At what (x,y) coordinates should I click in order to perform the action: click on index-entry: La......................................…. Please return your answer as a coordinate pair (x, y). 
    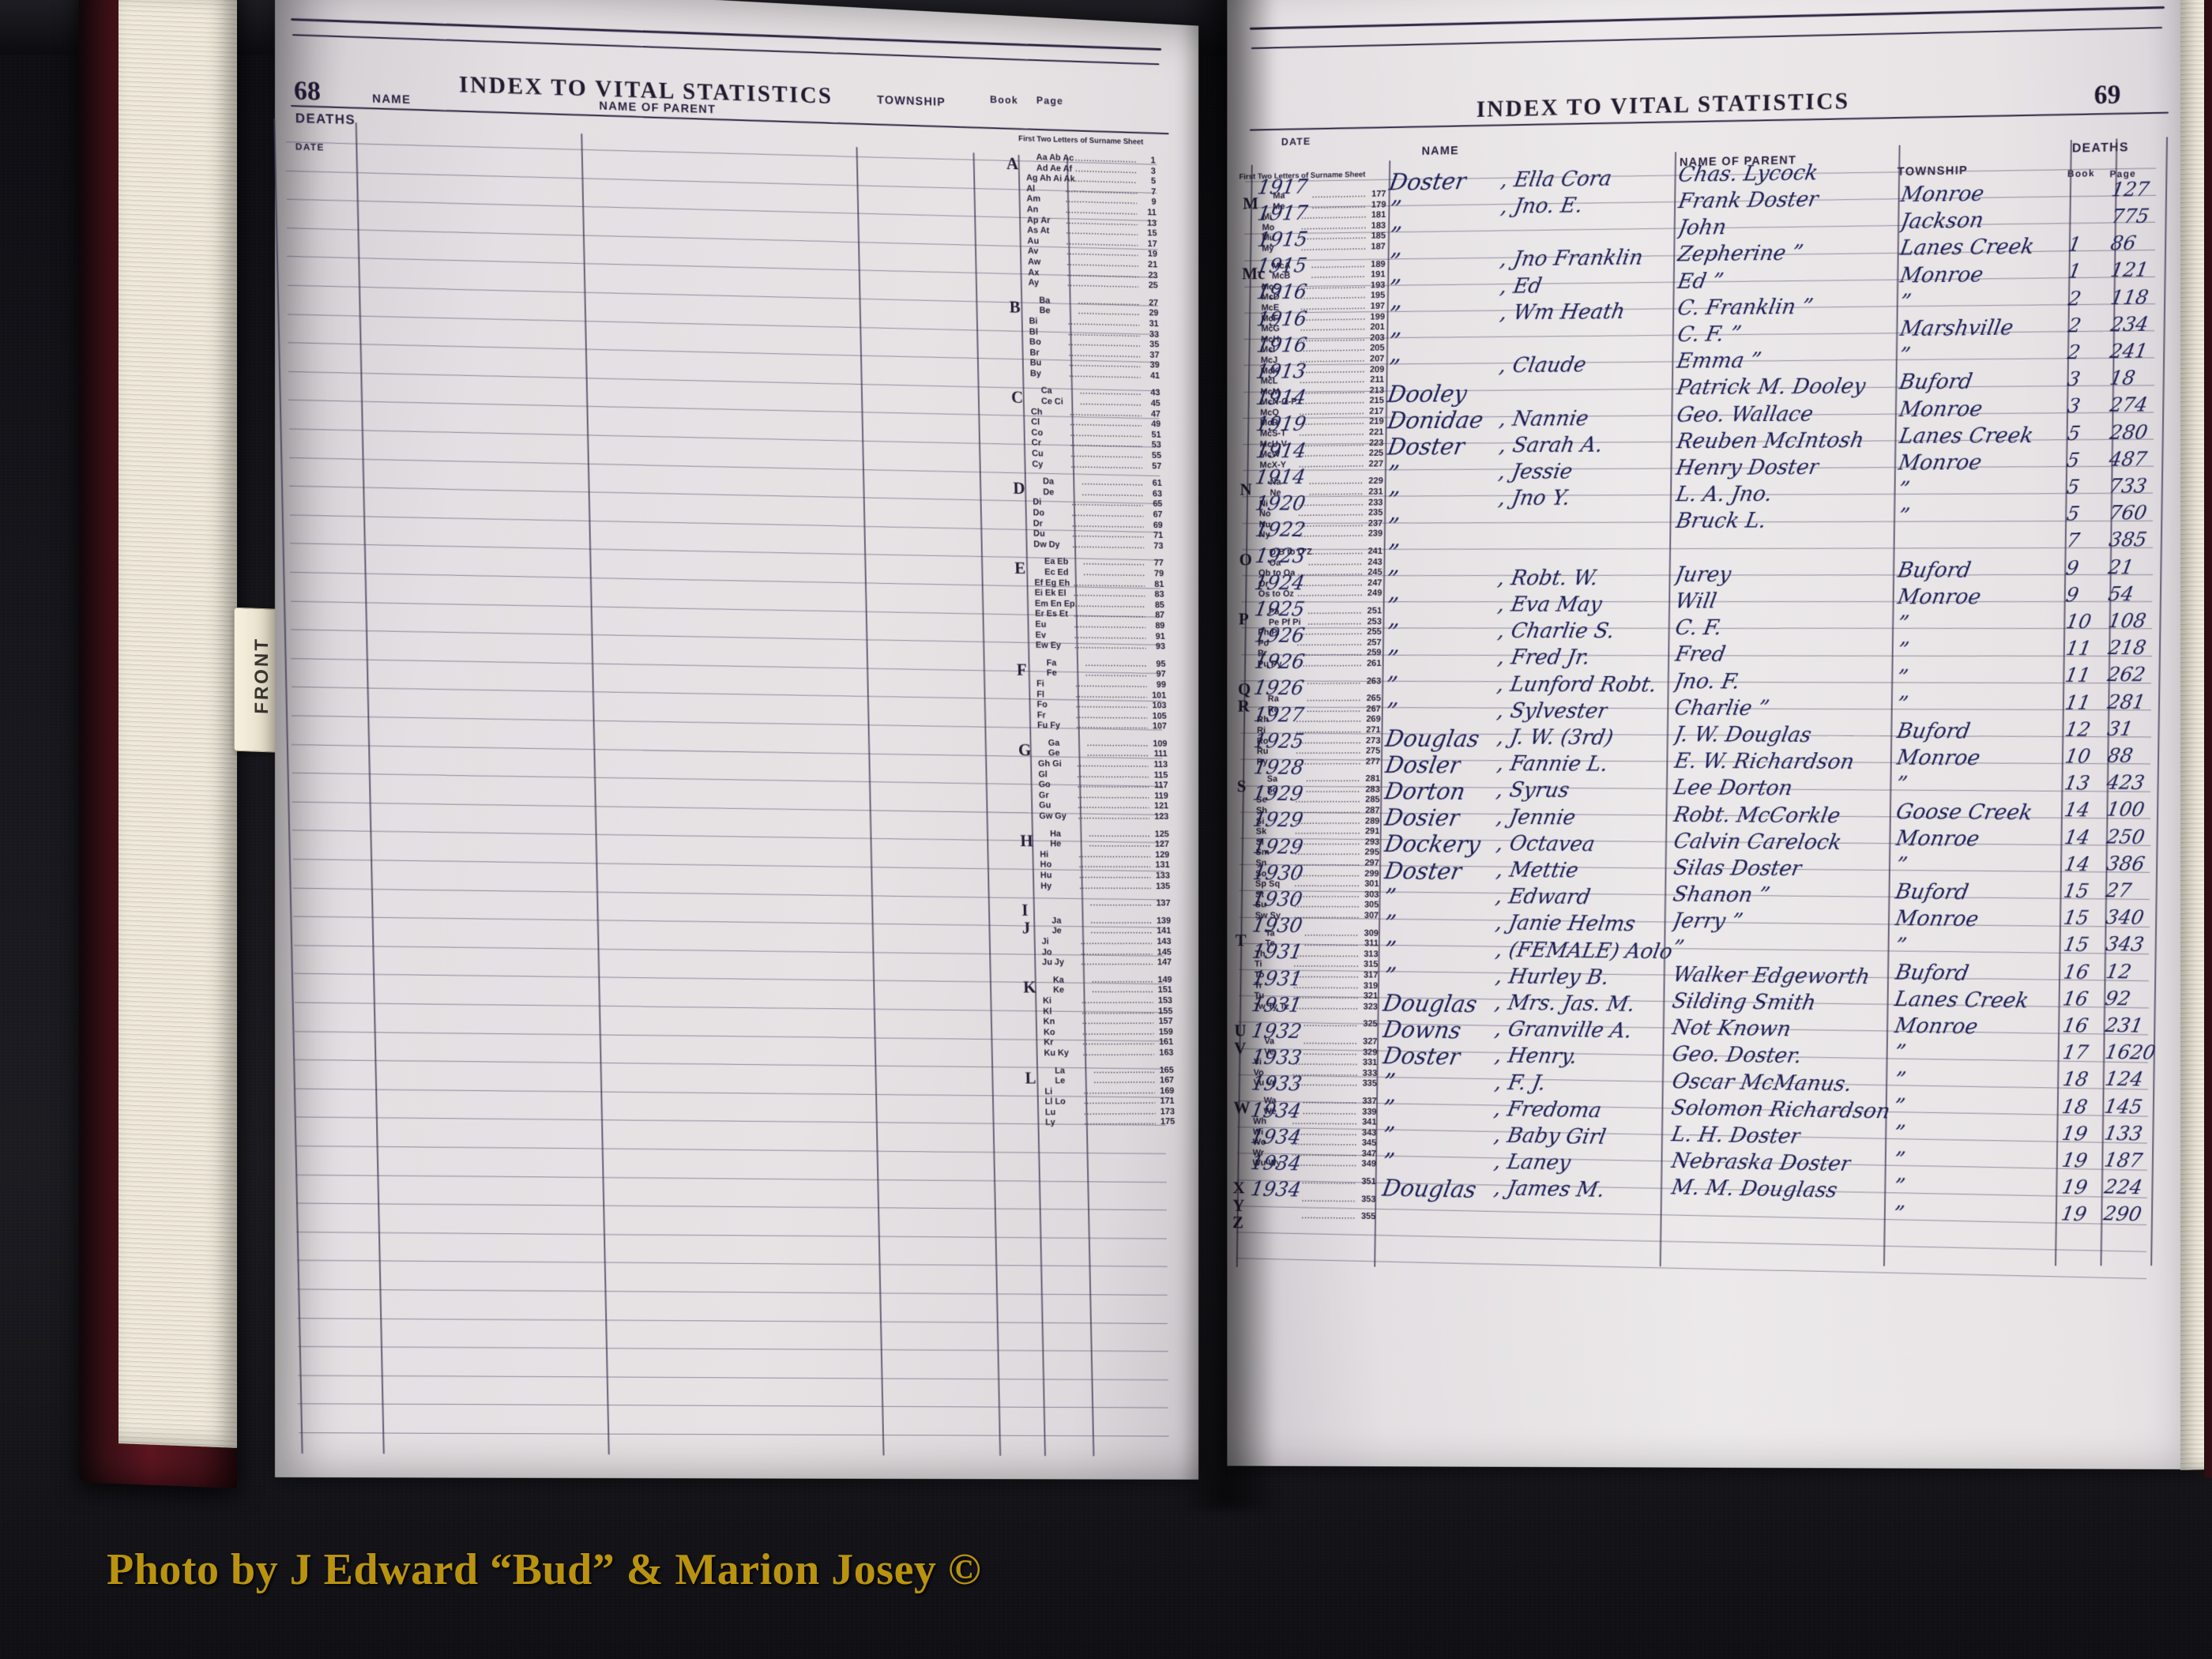
    Looking at the image, I should click on (1100, 1072).